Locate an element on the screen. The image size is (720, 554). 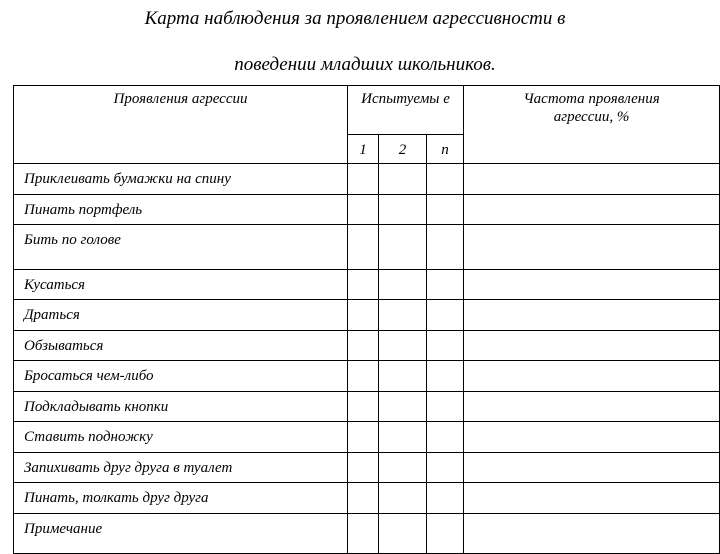
table-row: Бить по голове is located at coordinates (366, 247).